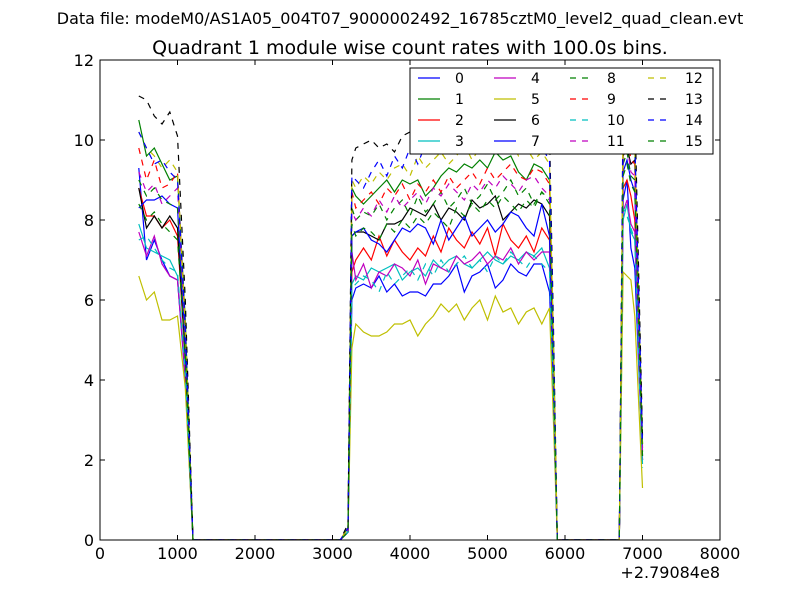 This screenshot has width=800, height=600. I want to click on legend-label-4: 4, so click(535, 79).